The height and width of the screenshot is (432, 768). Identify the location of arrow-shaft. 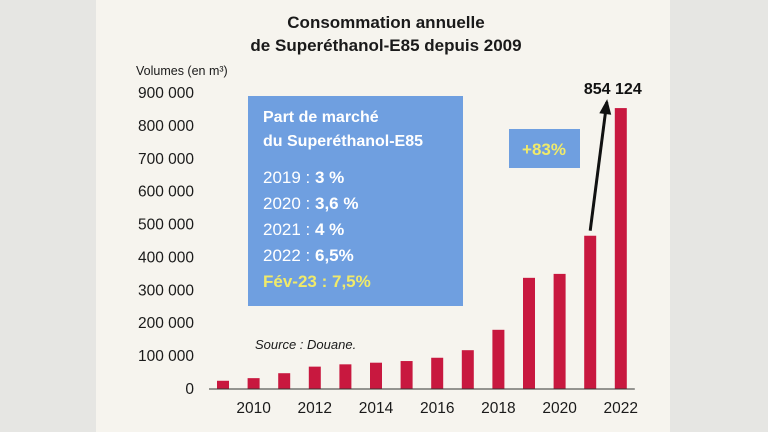
(598, 166).